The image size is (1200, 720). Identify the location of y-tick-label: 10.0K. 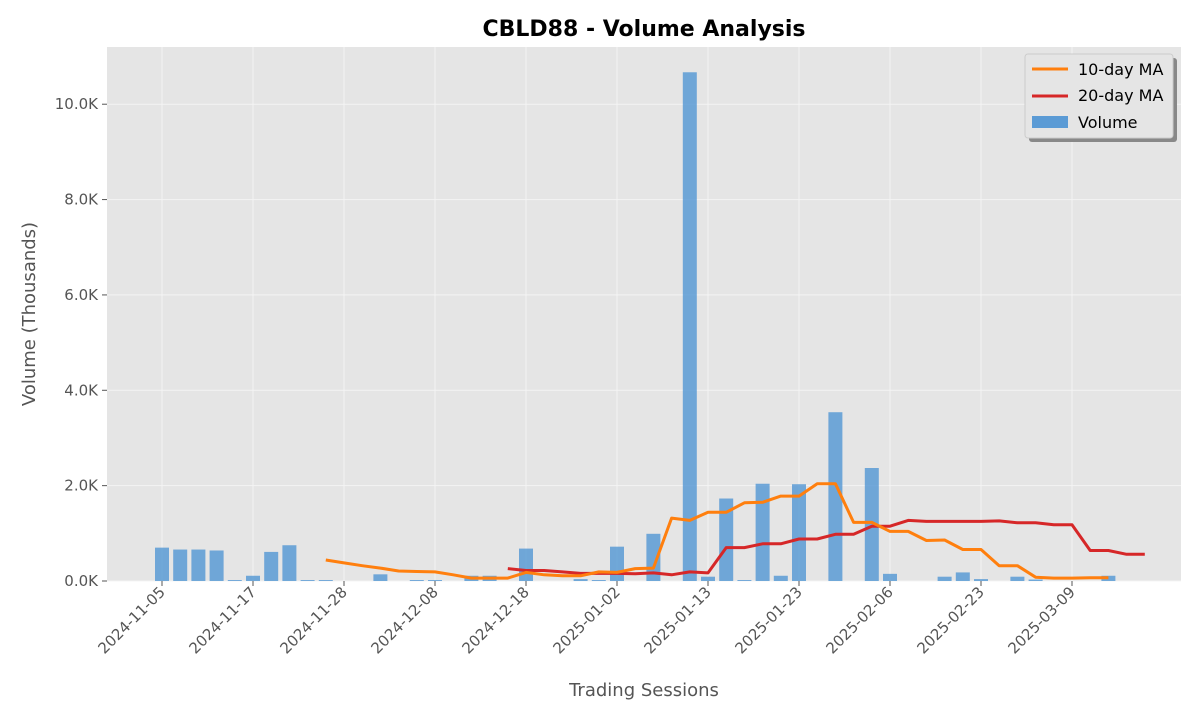
(77, 104).